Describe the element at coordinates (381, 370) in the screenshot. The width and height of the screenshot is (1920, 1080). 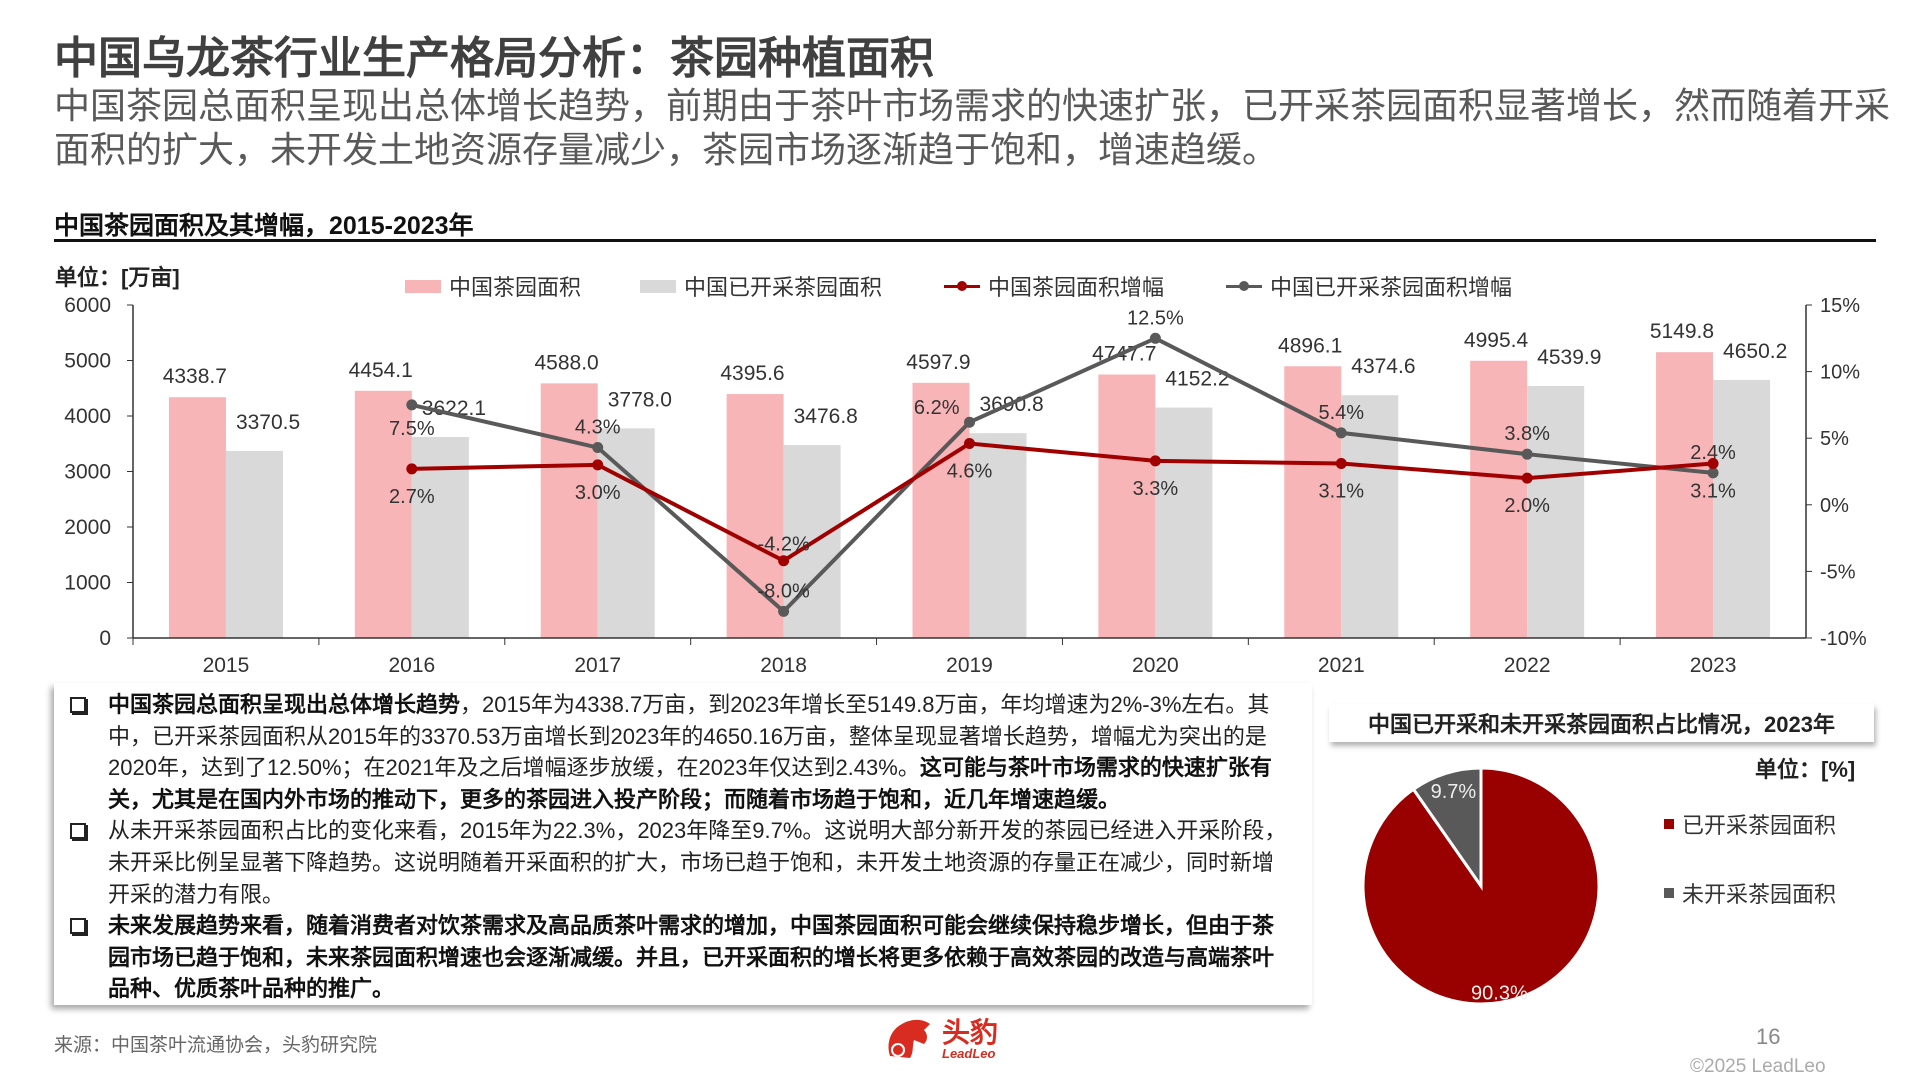
I see `bar-value-label: 4454.1` at that location.